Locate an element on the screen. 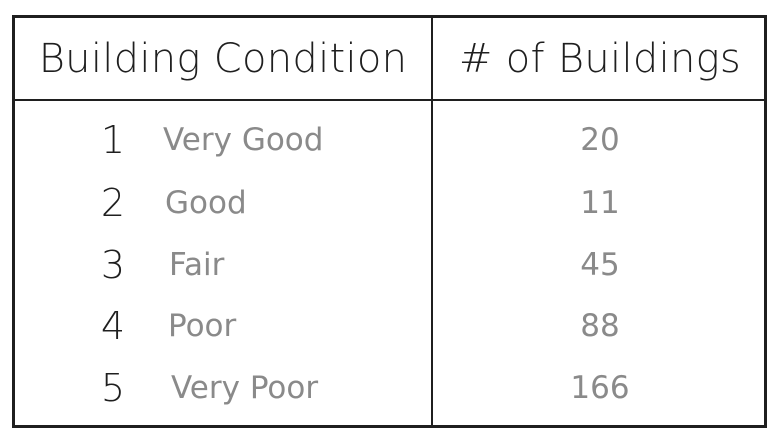 The width and height of the screenshot is (783, 441). row-count: 20 is located at coordinates (600, 140).